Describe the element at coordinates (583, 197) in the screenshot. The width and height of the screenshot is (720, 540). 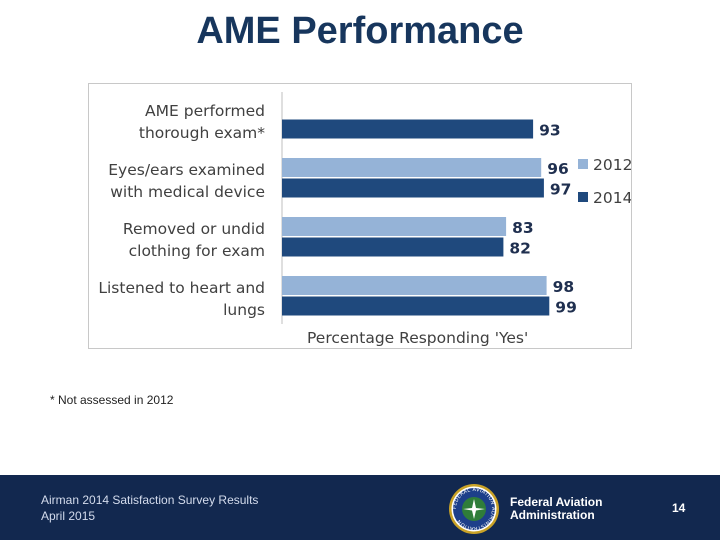
I see `legend-swatch-2014` at that location.